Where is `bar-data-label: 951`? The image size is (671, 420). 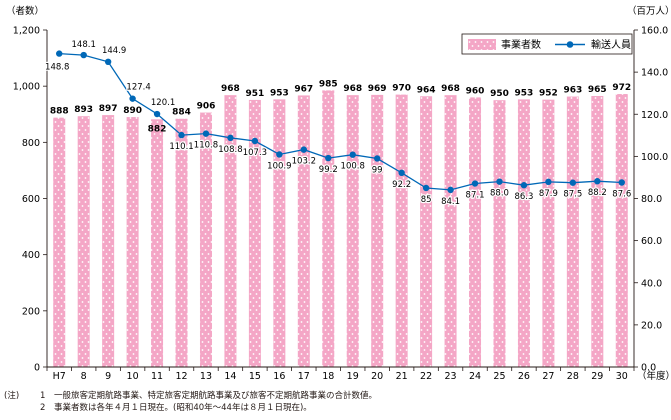 bar-data-label: 951 is located at coordinates (254, 94).